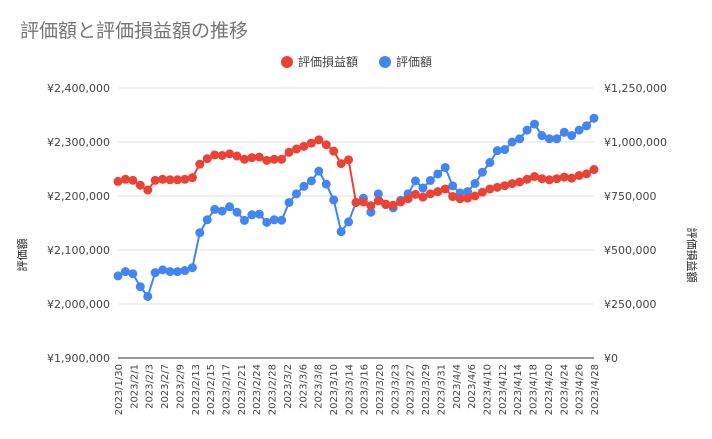  I want to click on legend-label-series-1: 評価額, so click(414, 61).